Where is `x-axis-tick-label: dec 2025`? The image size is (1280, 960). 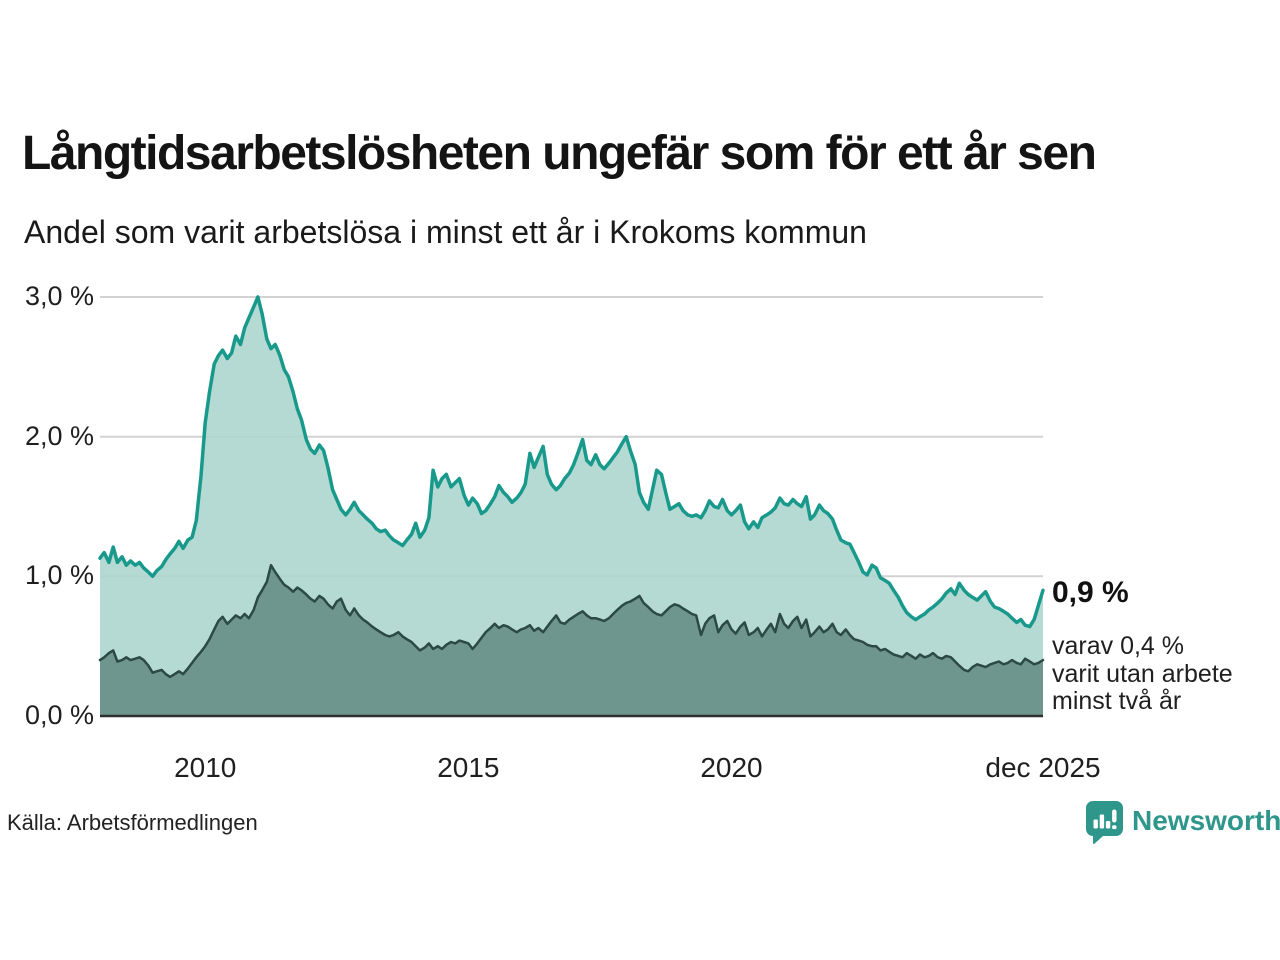
x-axis-tick-label: dec 2025 is located at coordinates (1043, 767).